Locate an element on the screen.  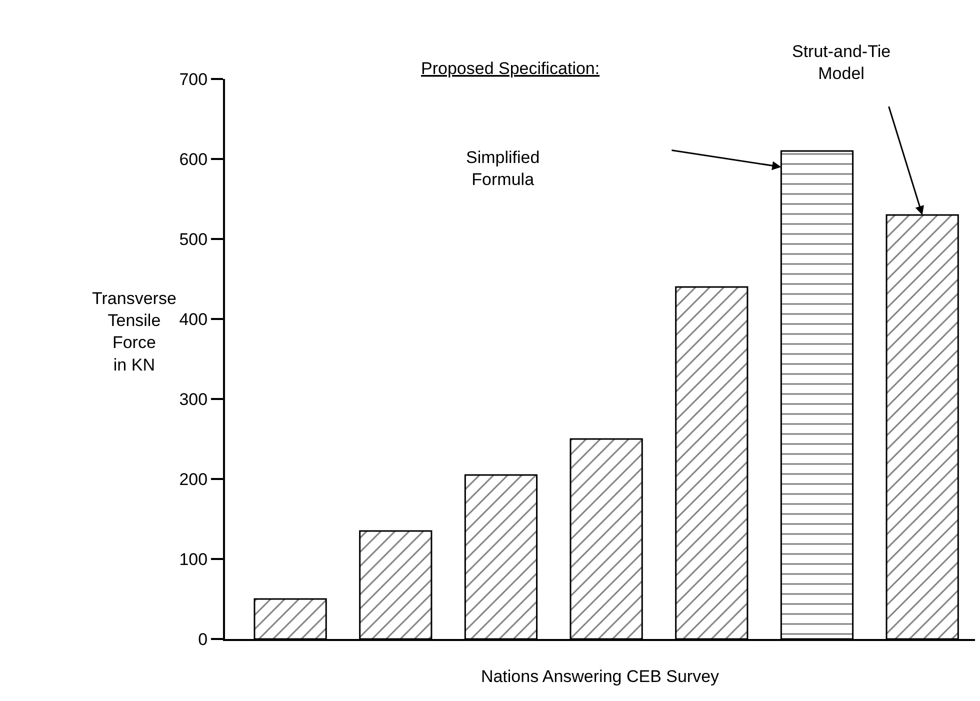
text: Proposed Specification: is located at coordinates (510, 68).